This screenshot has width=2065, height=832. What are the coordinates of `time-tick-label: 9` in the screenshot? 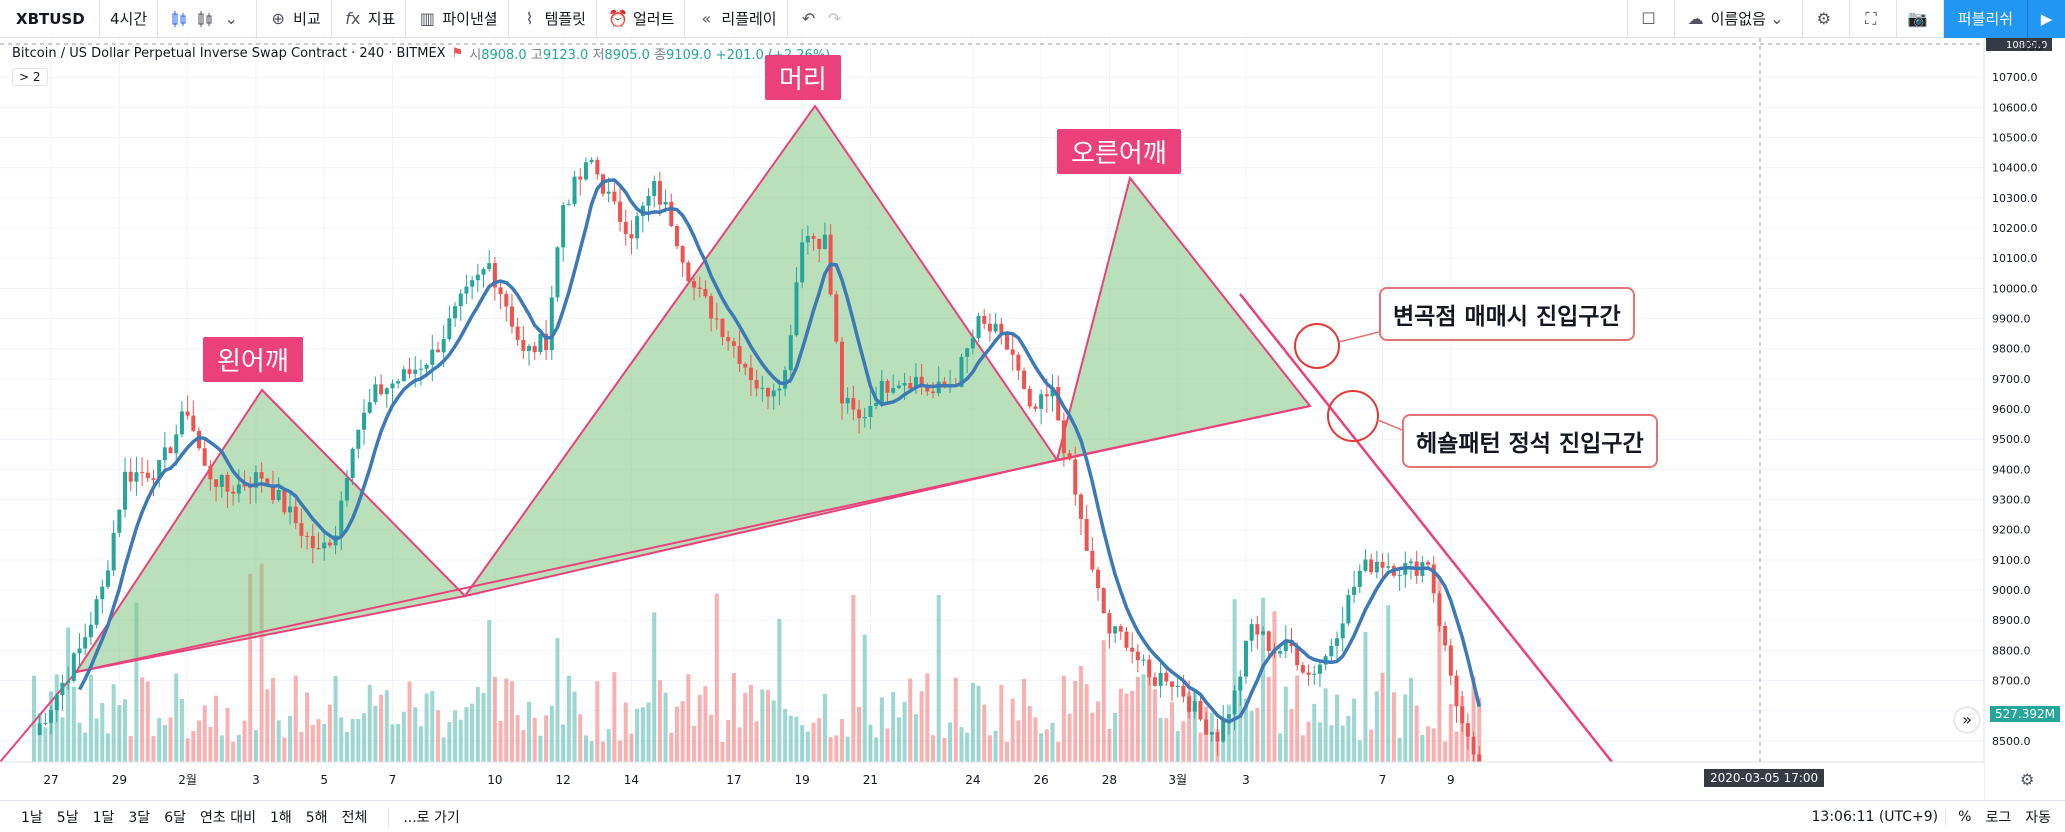 It's located at (1451, 780).